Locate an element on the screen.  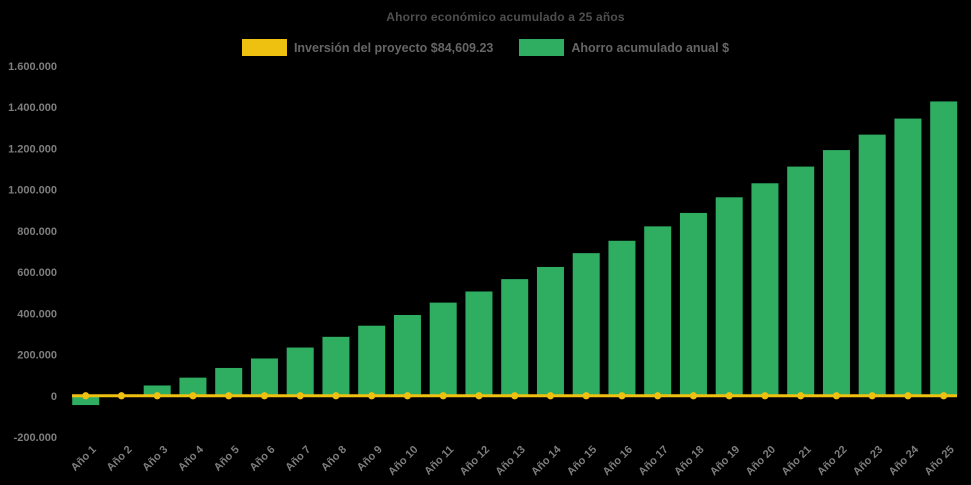
x-axis-label: Año 23 is located at coordinates (868, 461).